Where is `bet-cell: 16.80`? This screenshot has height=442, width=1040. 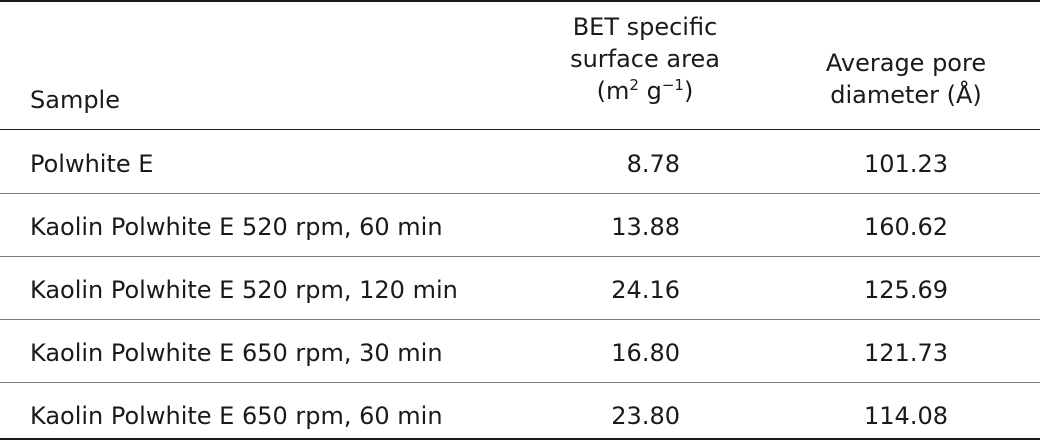 bet-cell: 16.80 is located at coordinates (645, 353).